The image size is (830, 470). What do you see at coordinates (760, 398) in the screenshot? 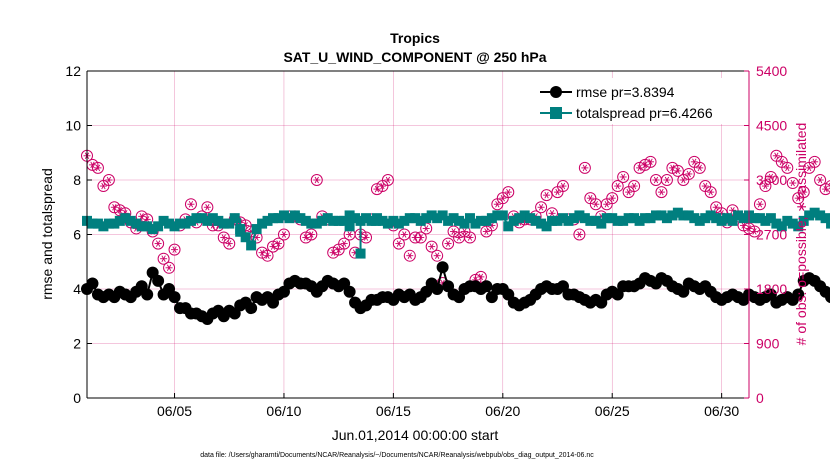
I see `y2-tick-label: 0` at bounding box center [760, 398].